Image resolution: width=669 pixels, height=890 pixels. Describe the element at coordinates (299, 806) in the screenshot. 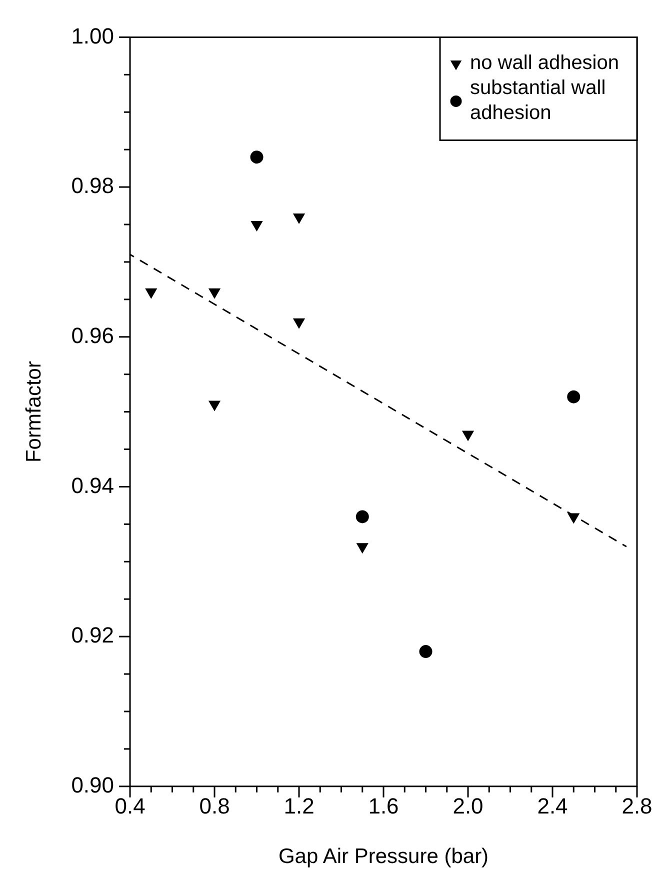

I see `x-tick-label: 1.2` at that location.